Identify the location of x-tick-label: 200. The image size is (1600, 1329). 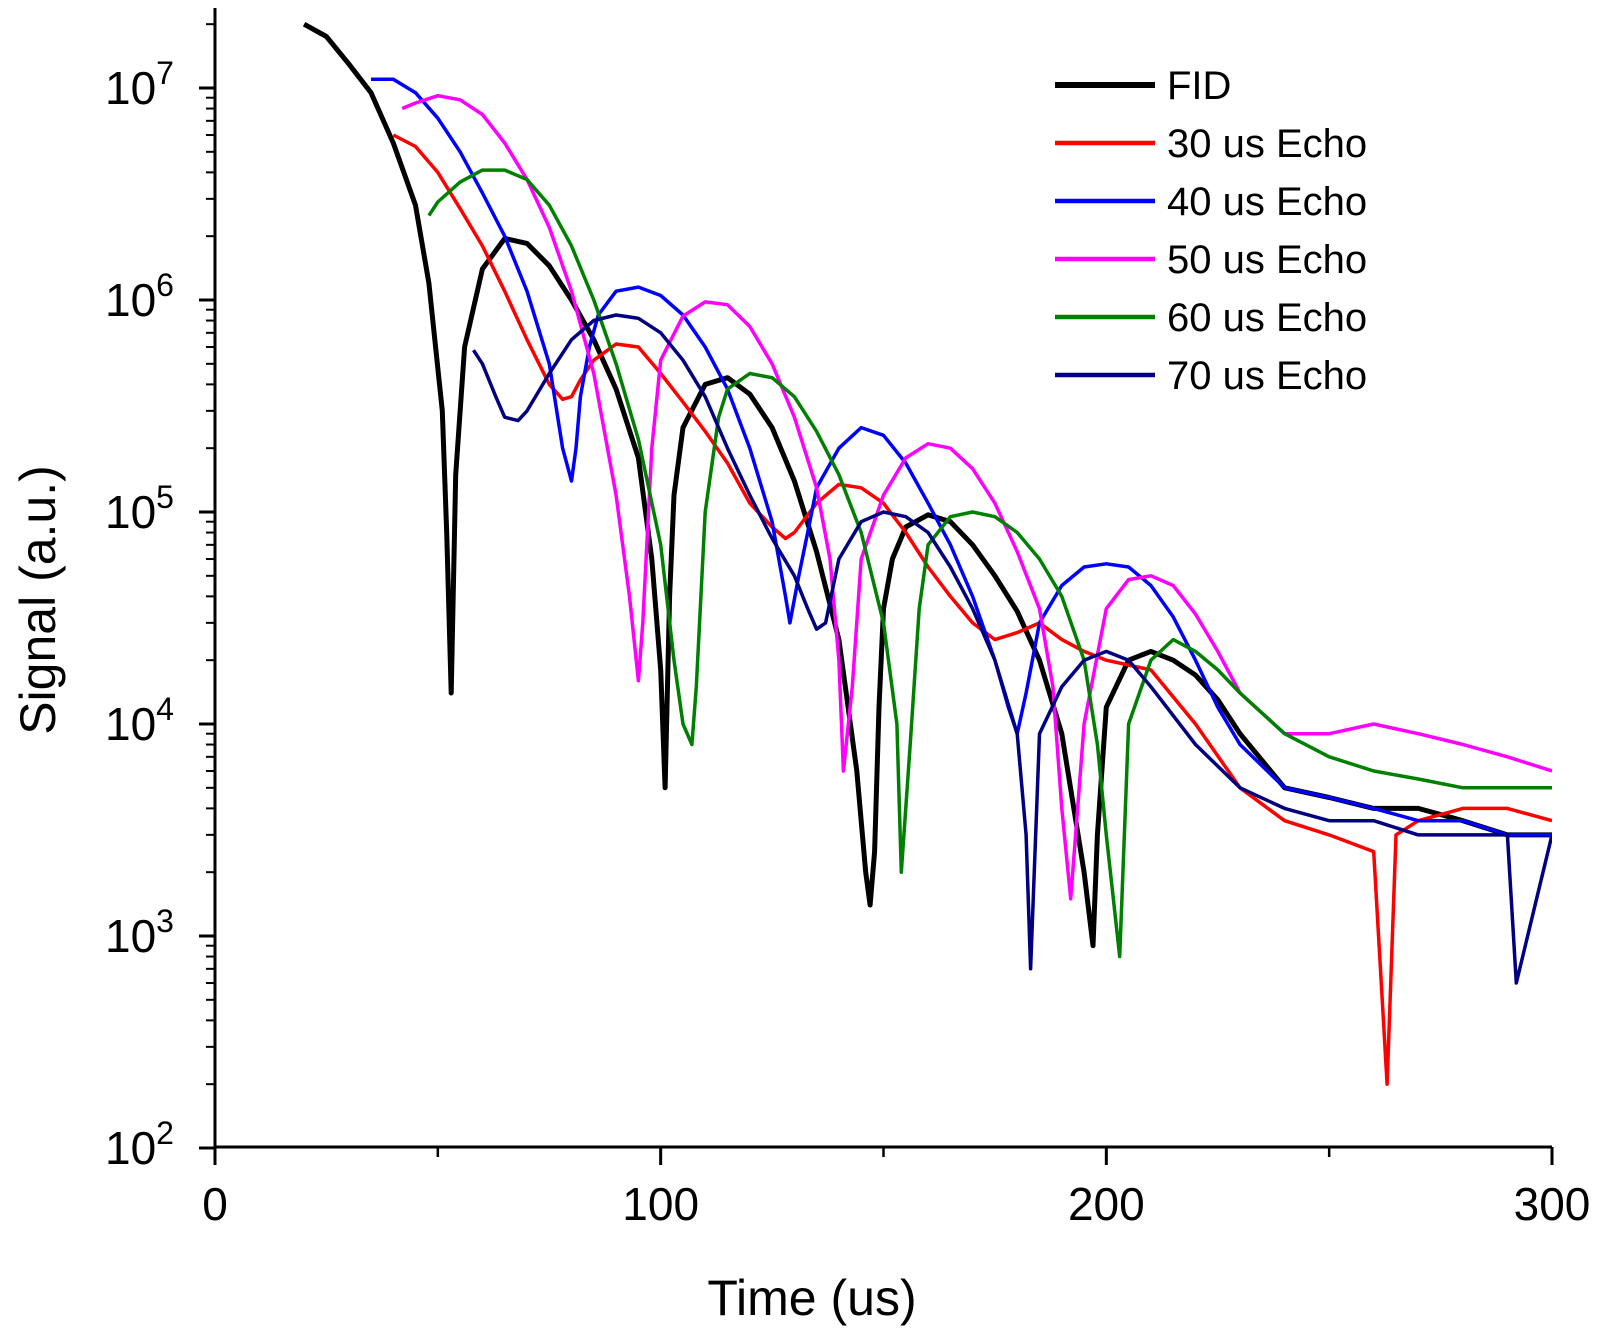
(1106, 1204).